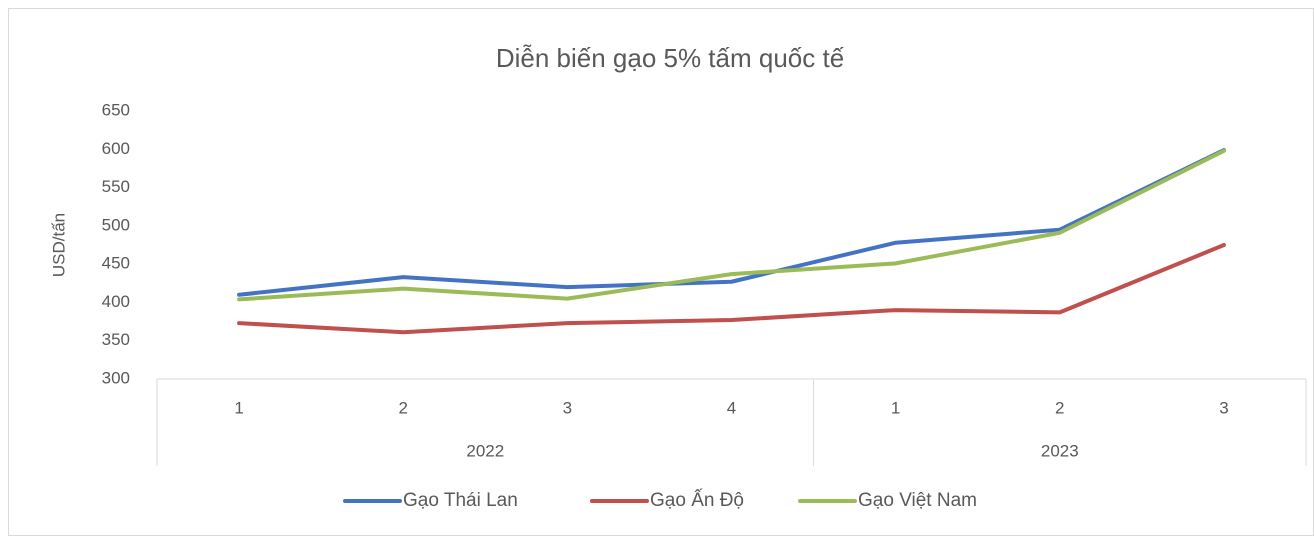 The height and width of the screenshot is (541, 1314). I want to click on x-tick-label: 4, so click(731, 407).